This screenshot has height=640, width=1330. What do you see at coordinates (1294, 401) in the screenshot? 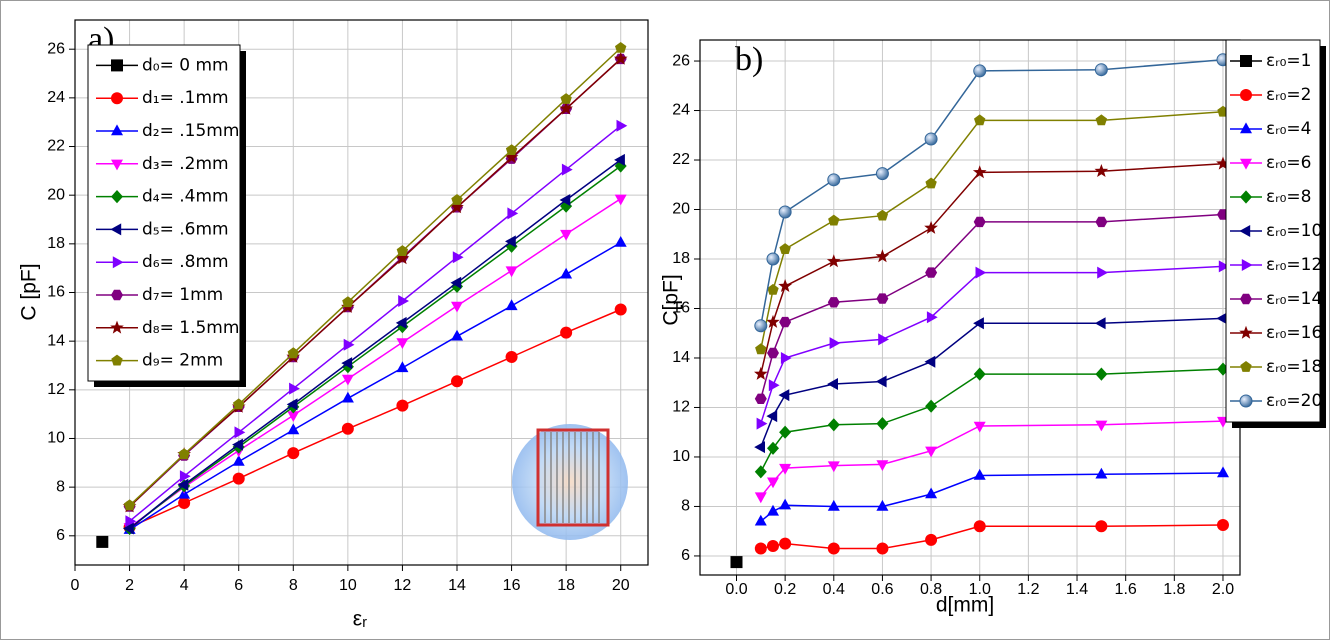
I see `legend-label: εᵣ₀=20` at bounding box center [1294, 401].